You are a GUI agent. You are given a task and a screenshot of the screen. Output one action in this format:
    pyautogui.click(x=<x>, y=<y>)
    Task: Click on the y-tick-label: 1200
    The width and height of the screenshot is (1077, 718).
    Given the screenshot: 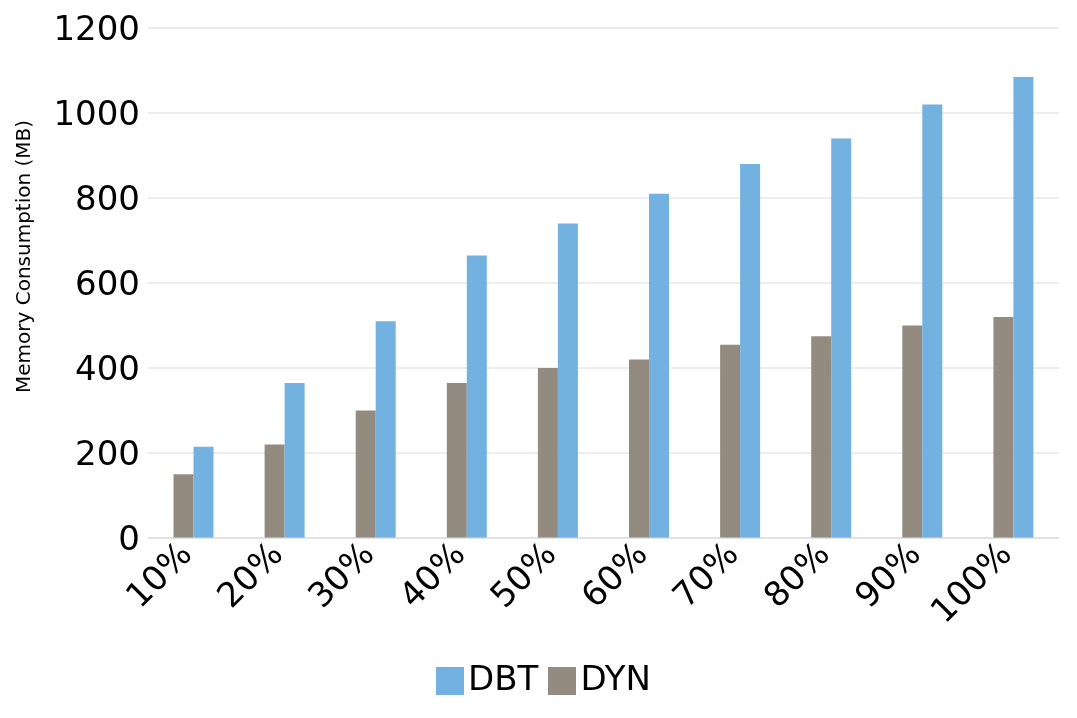 What is the action you would take?
    pyautogui.click(x=96, y=28)
    